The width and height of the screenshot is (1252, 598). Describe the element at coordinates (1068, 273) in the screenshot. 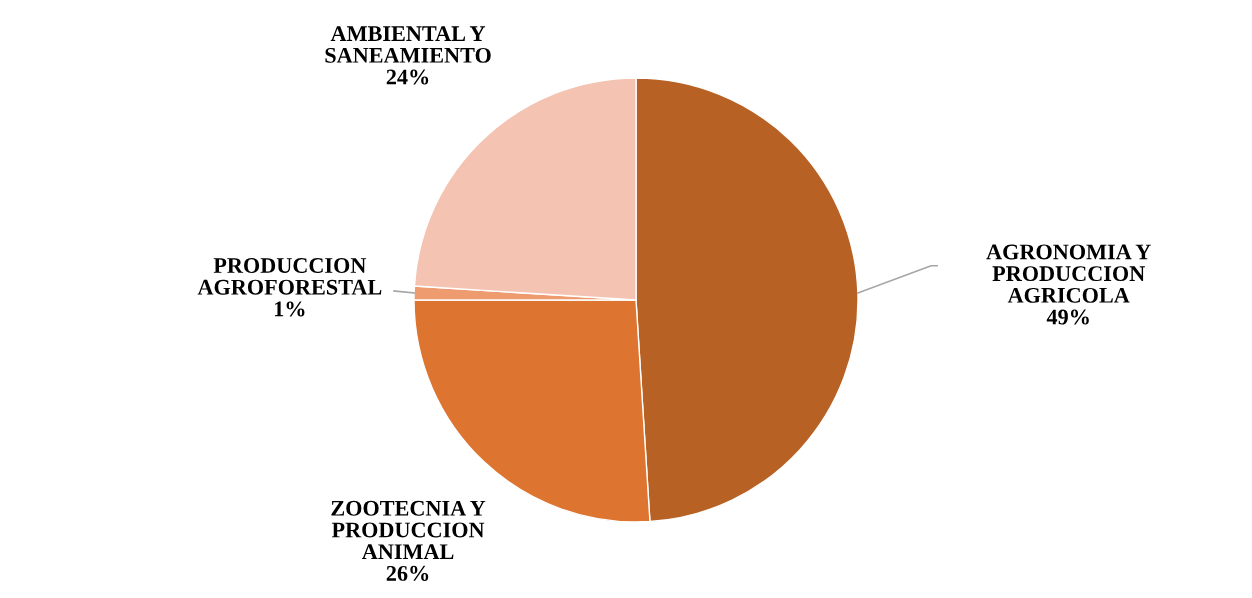

I see `slice-label: AGRONOMIA Y PRODUCCION AGRICOLA` at that location.